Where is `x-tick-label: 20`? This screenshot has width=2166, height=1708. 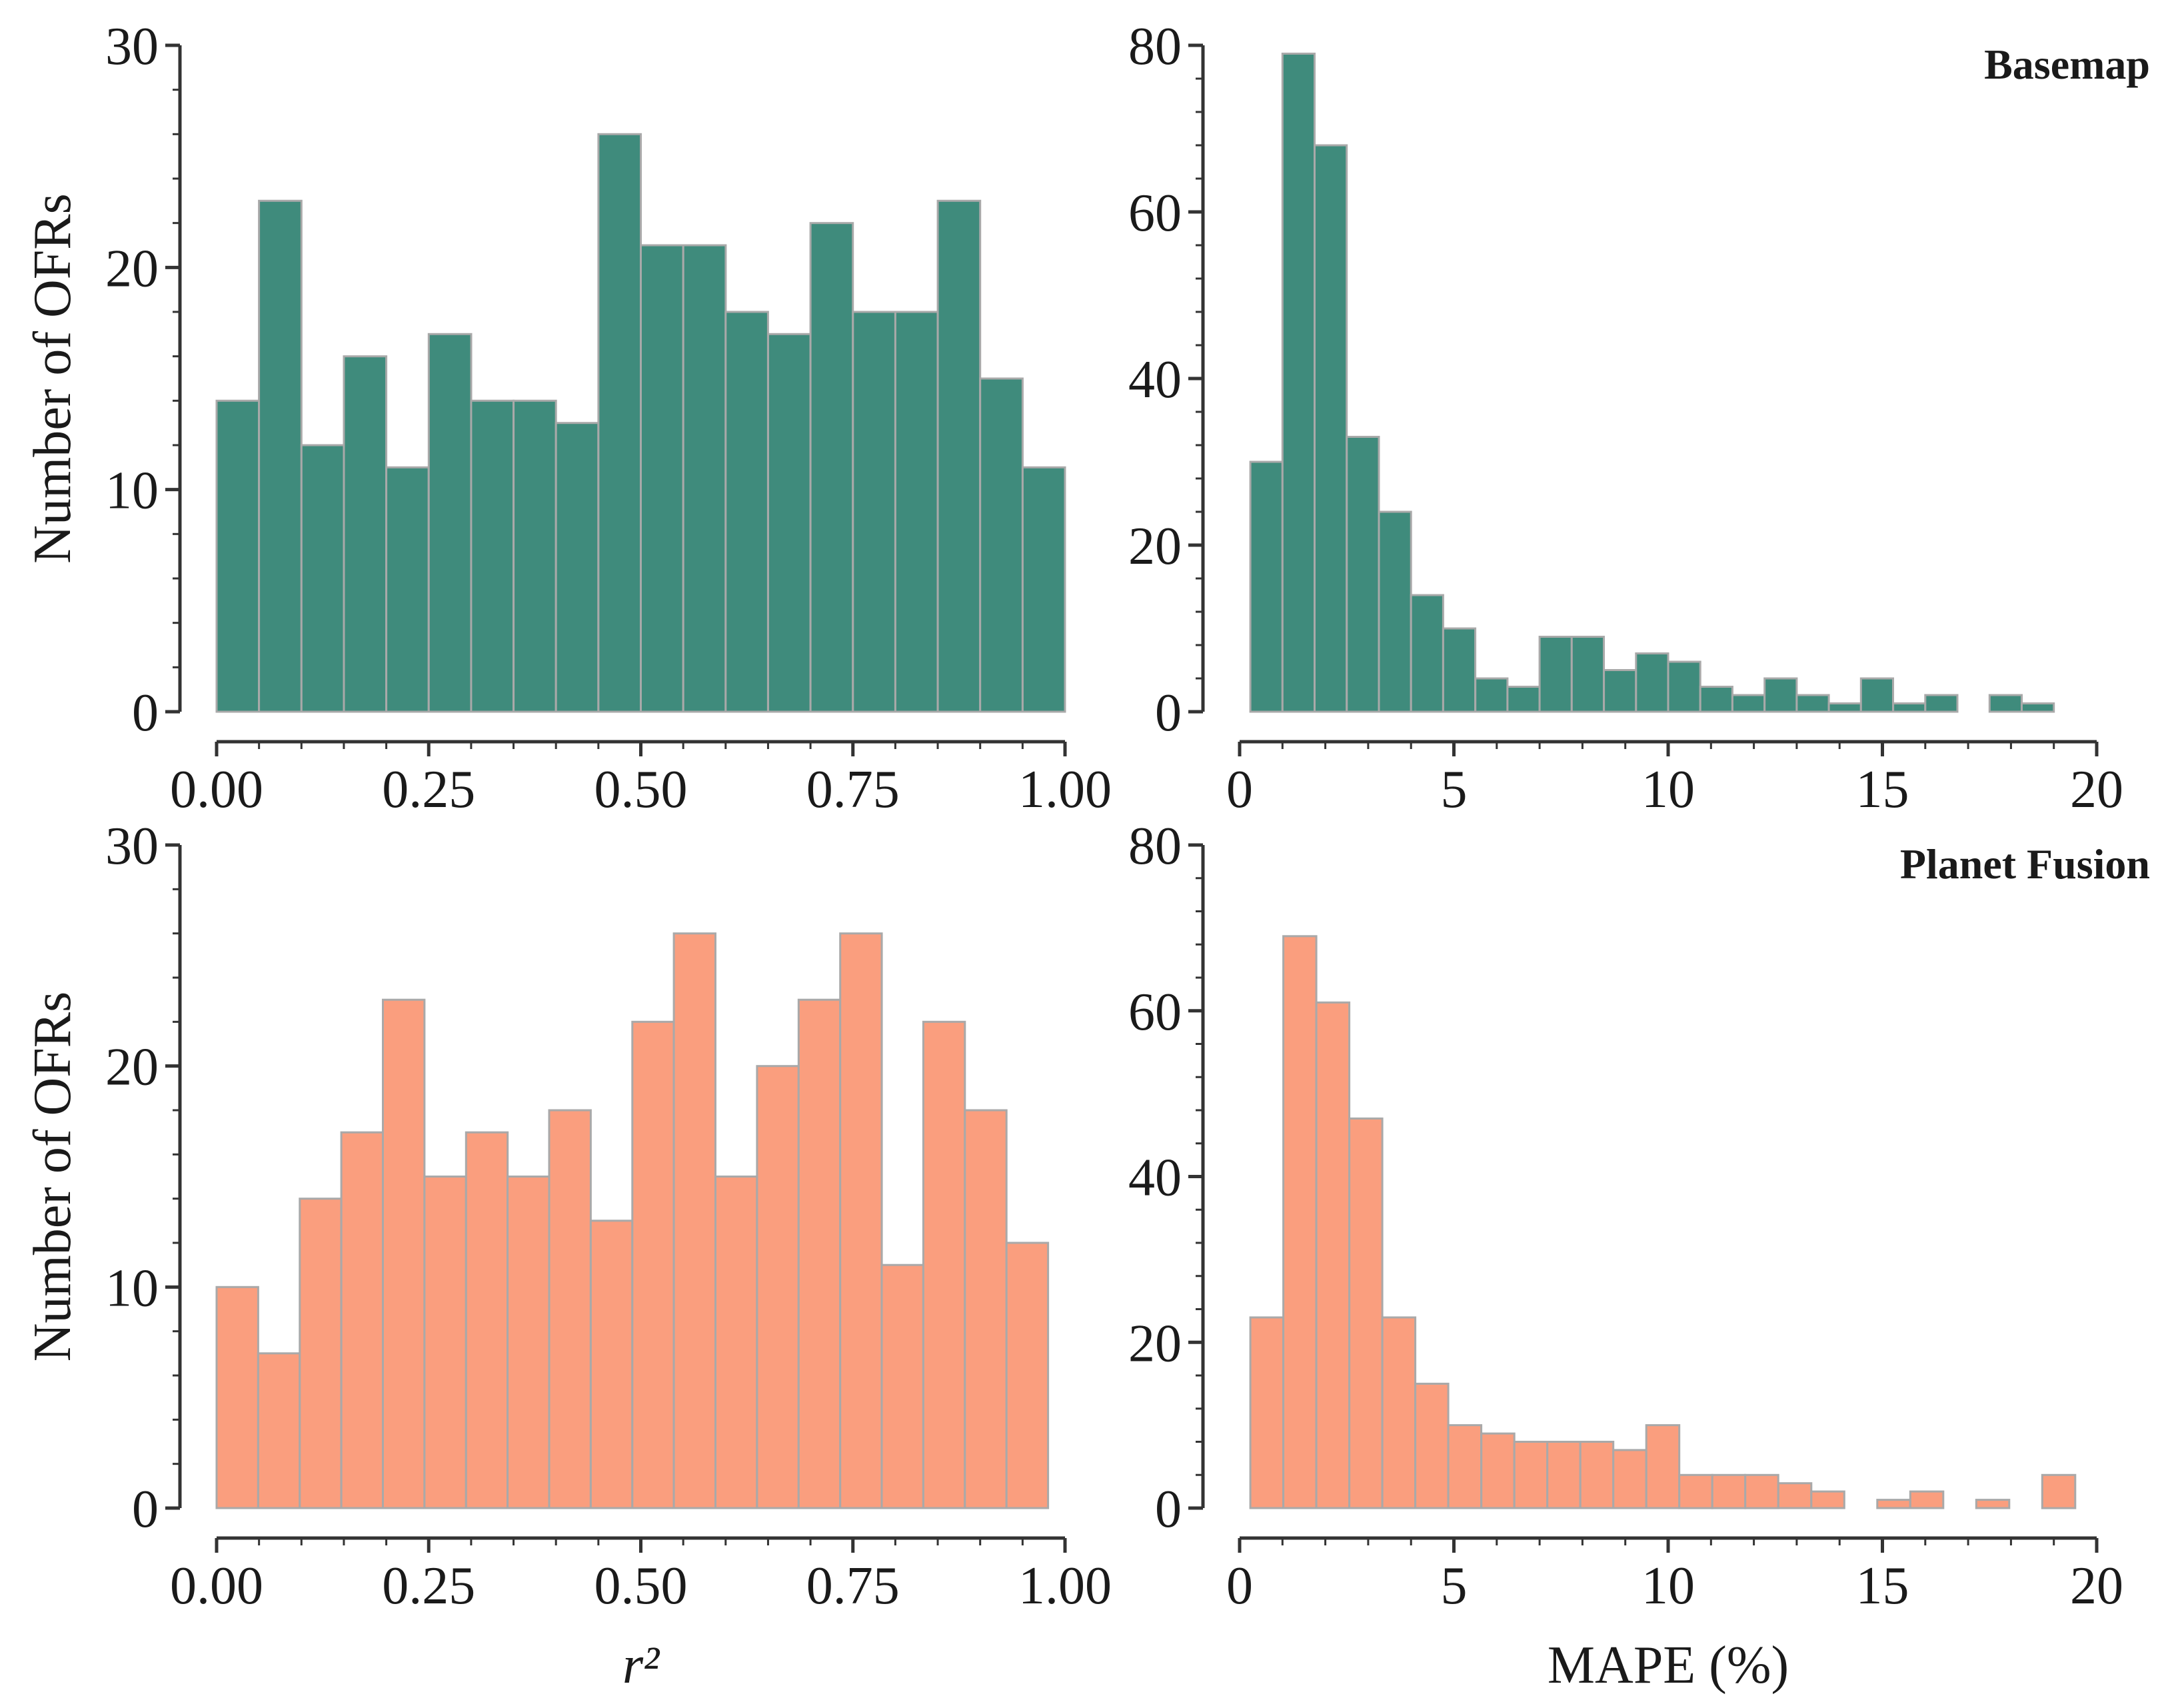 x-tick-label: 20 is located at coordinates (2096, 789).